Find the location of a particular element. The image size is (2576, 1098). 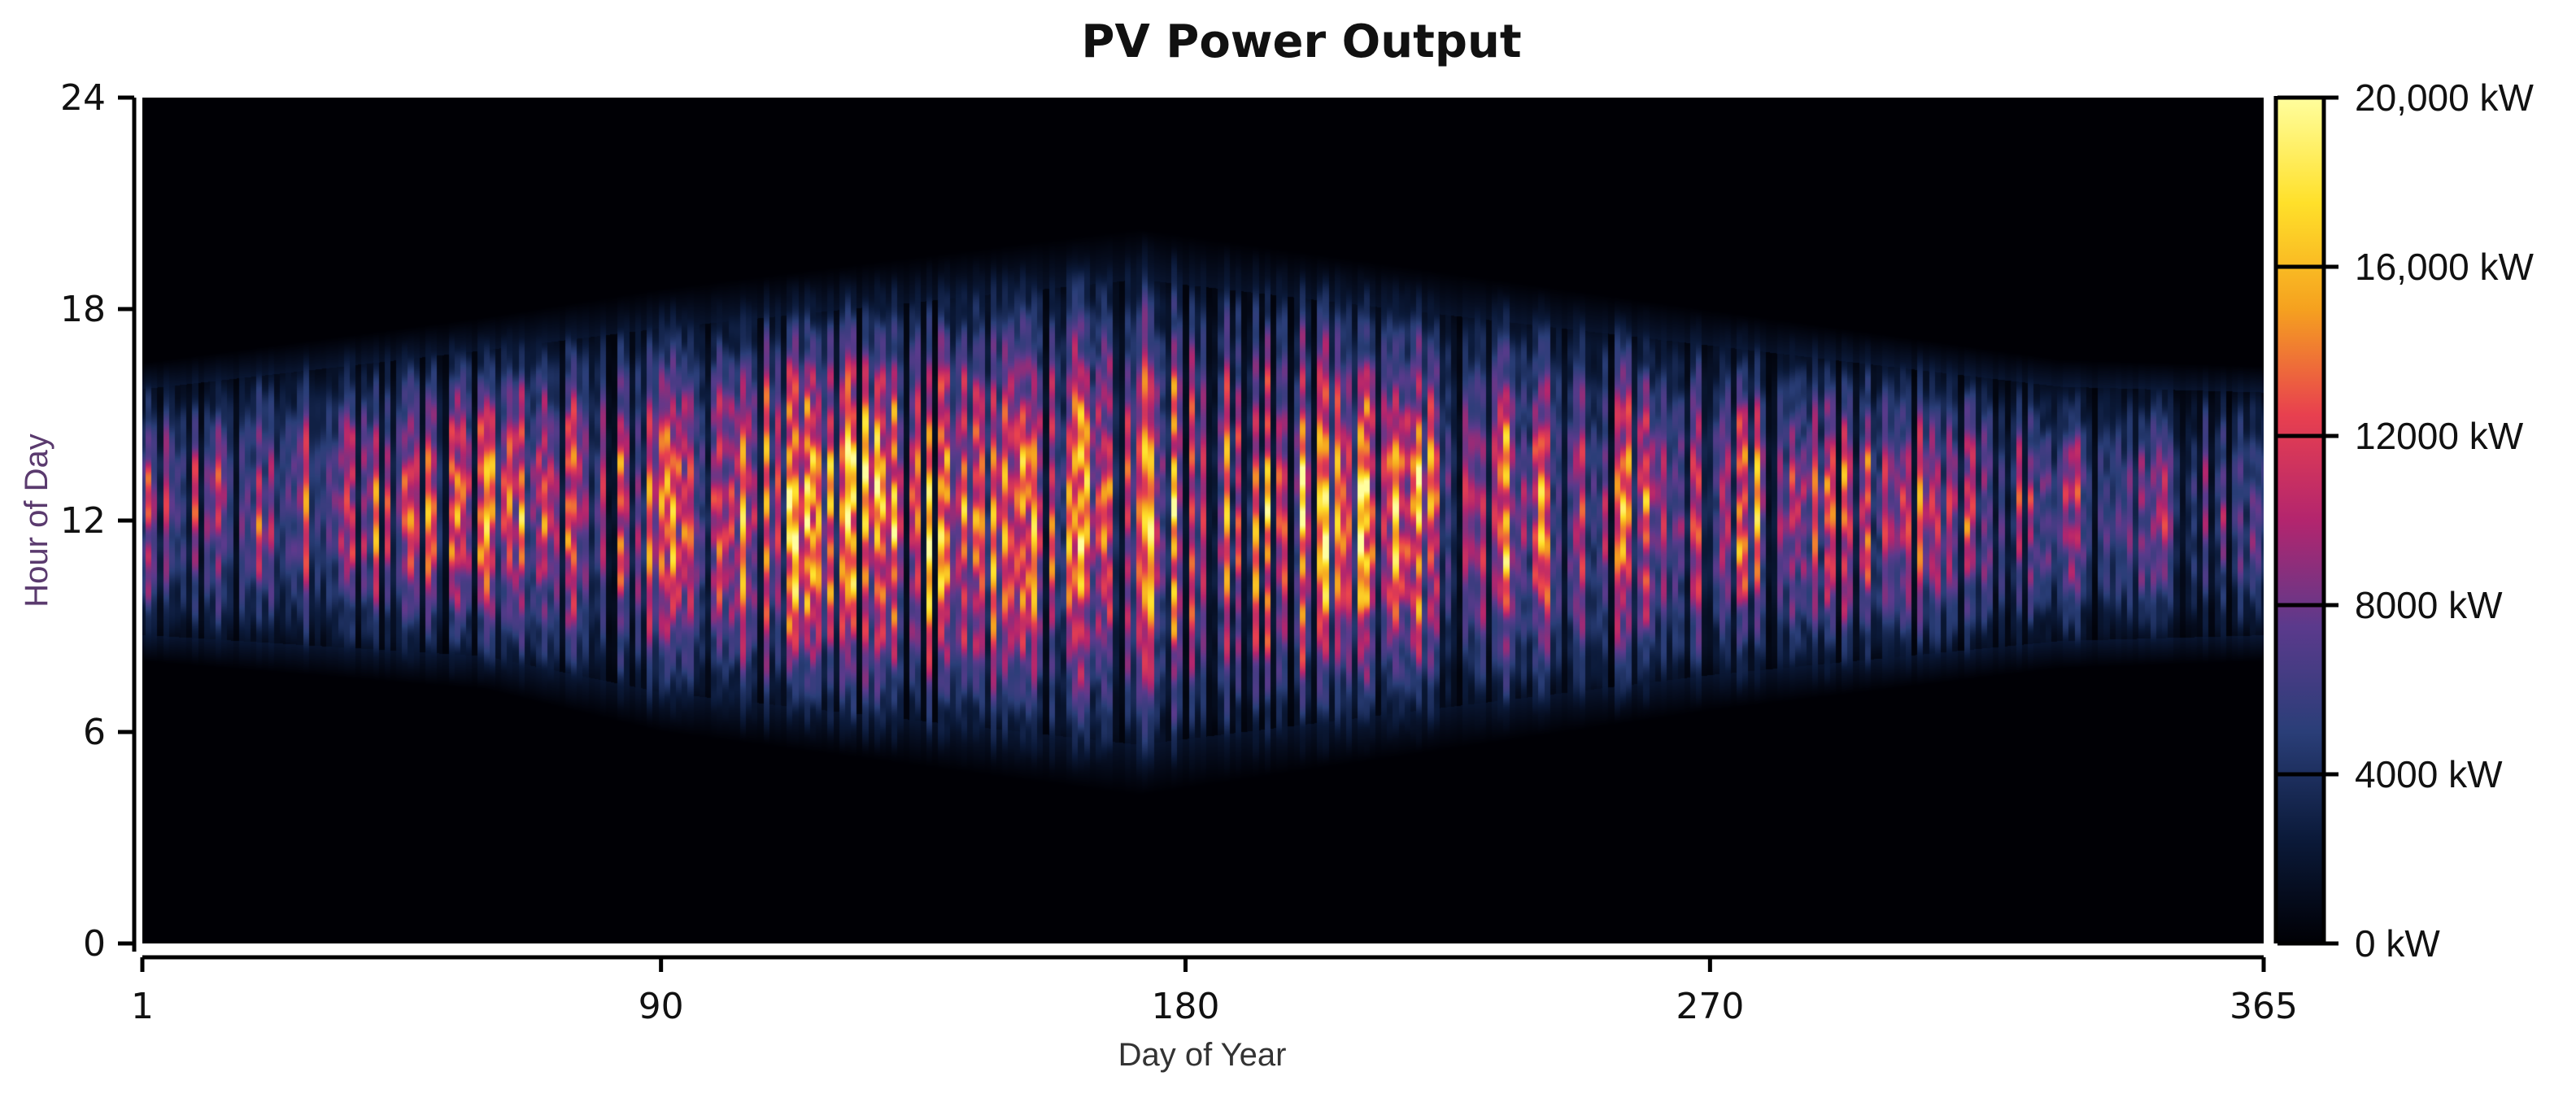

colorbar-tick-label: 12000 kW is located at coordinates (2439, 436).